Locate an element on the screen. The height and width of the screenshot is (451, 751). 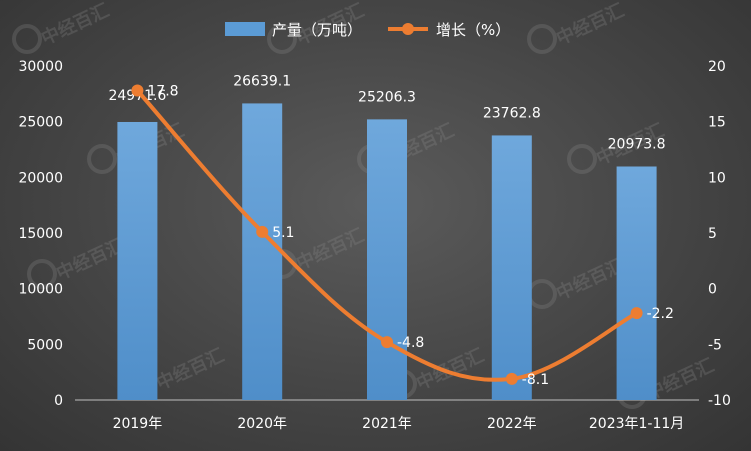
legend-swatch-dot is located at coordinates (408, 29).